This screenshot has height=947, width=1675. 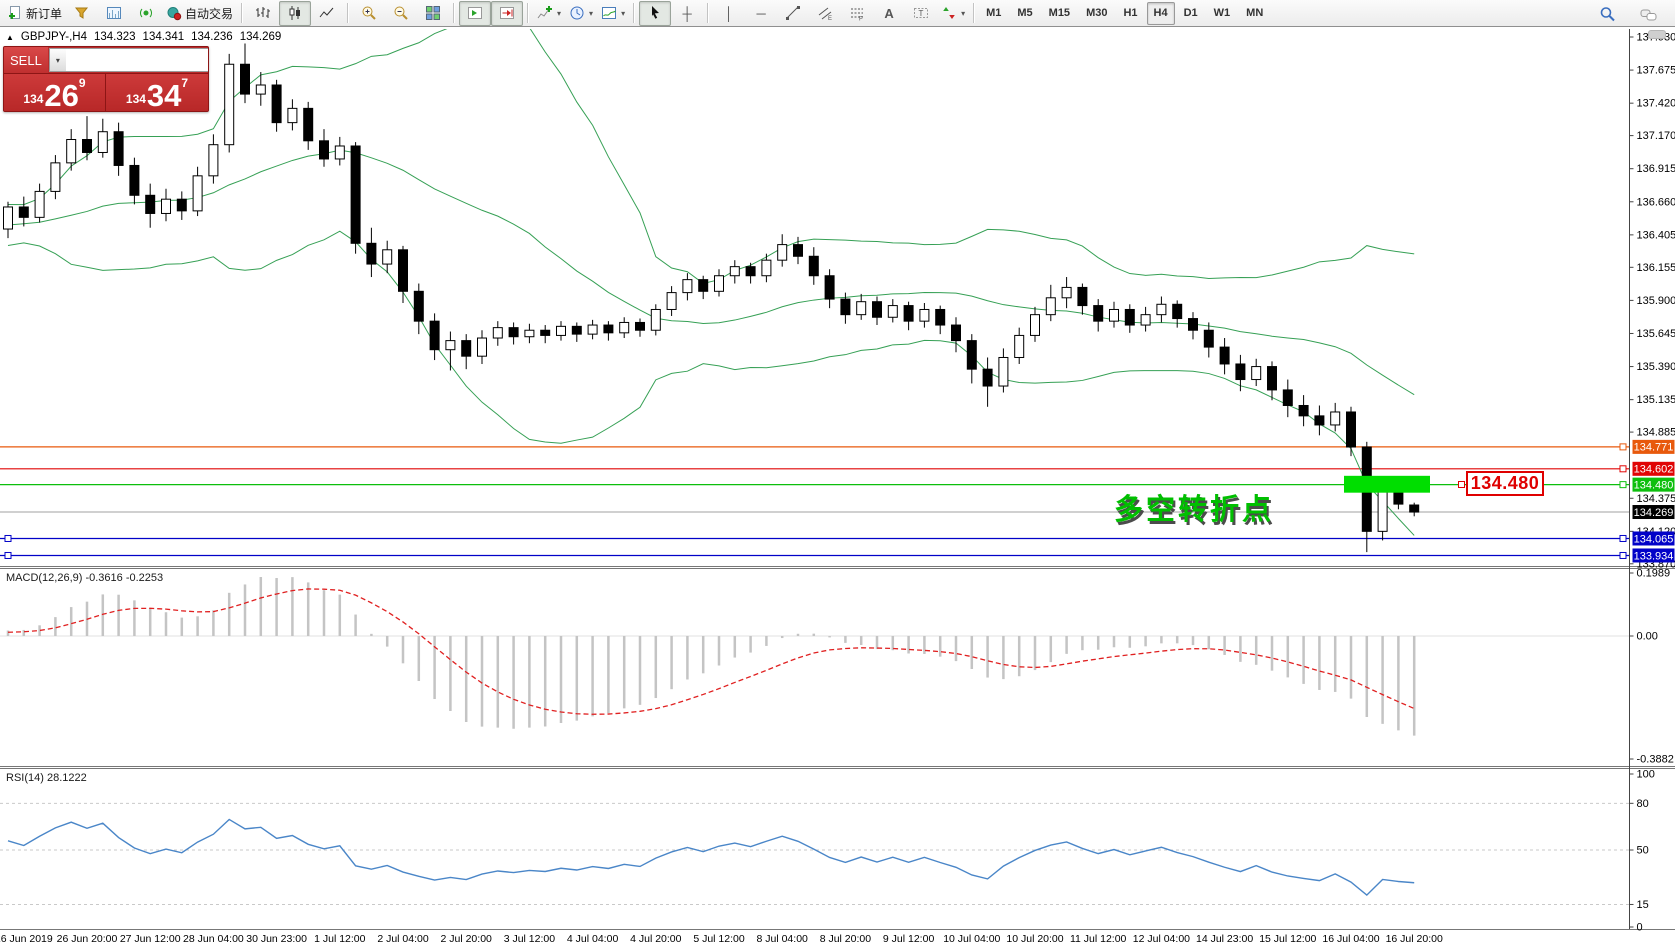 What do you see at coordinates (1607, 14) in the screenshot?
I see `search-button` at bounding box center [1607, 14].